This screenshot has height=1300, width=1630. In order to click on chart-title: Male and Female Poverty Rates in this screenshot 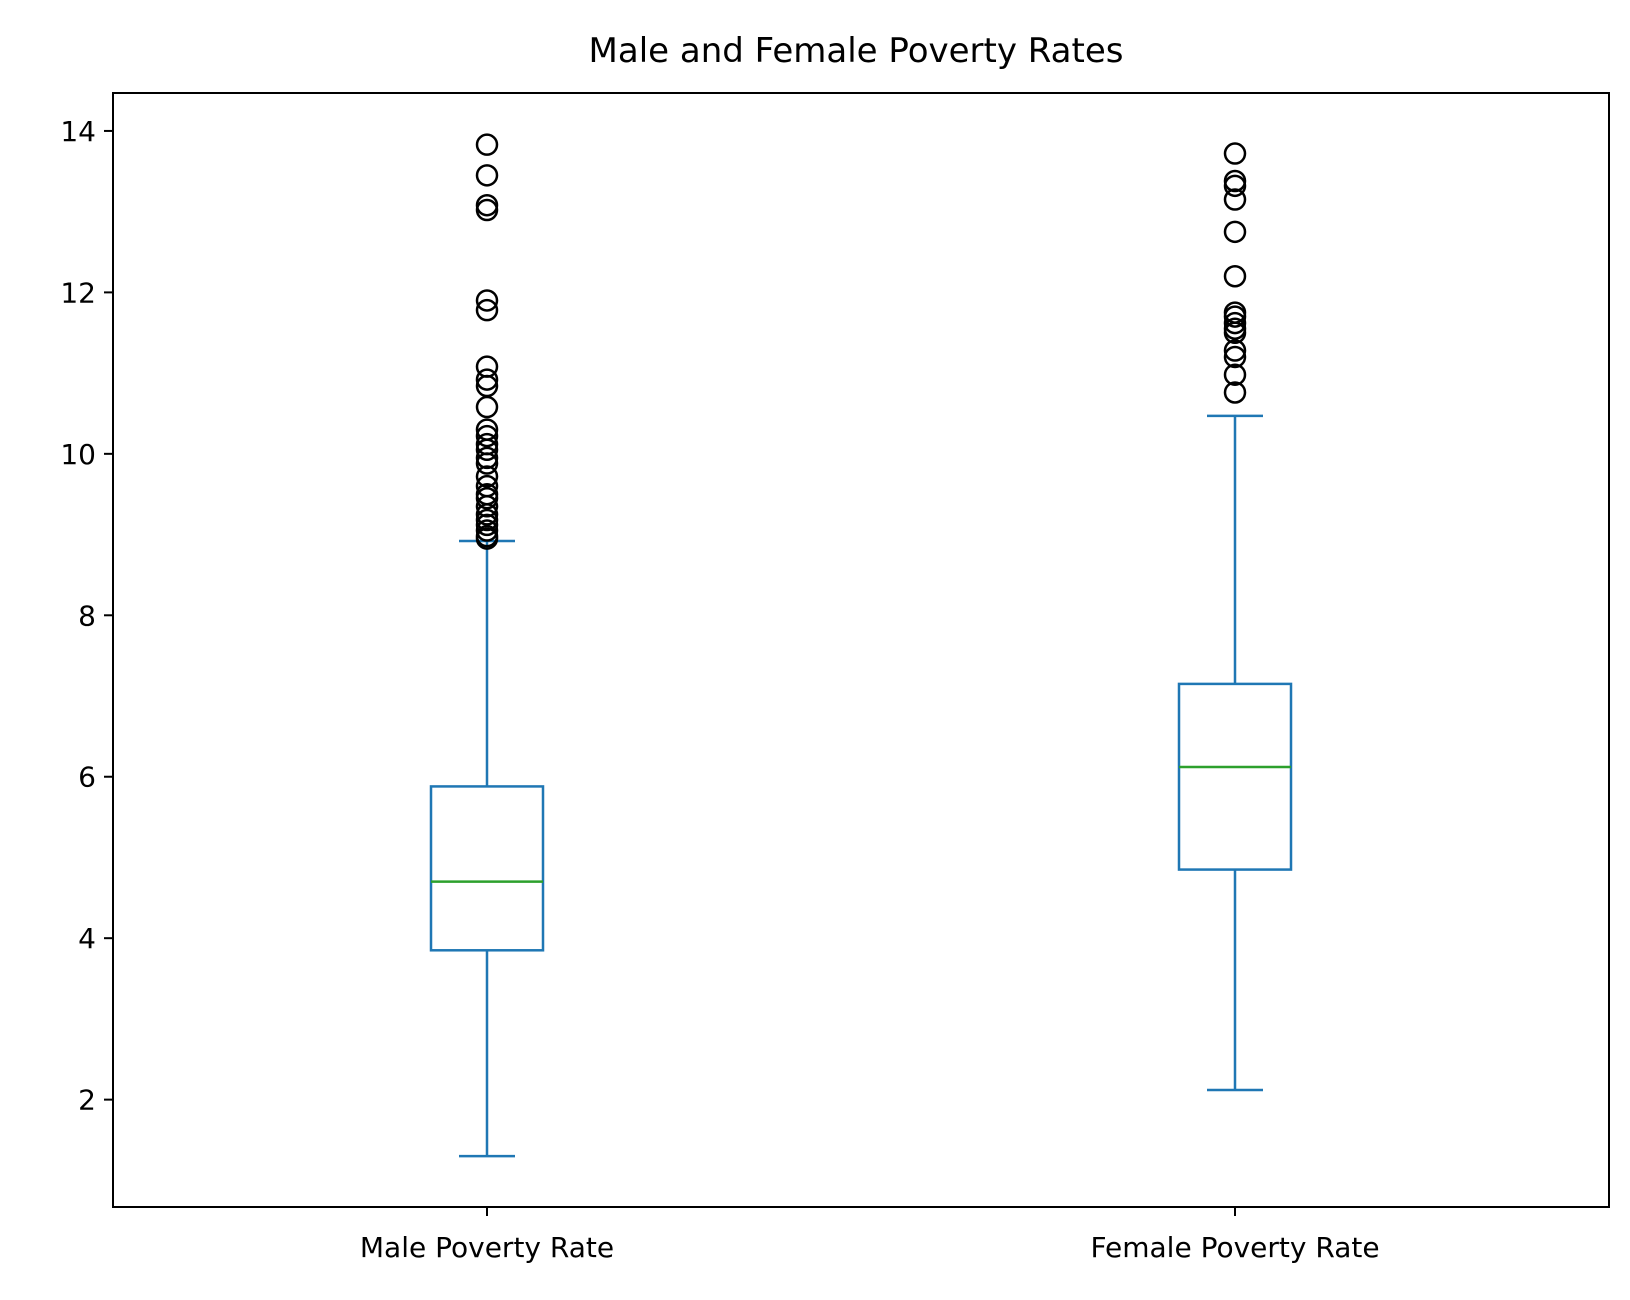, I will do `click(856, 51)`.